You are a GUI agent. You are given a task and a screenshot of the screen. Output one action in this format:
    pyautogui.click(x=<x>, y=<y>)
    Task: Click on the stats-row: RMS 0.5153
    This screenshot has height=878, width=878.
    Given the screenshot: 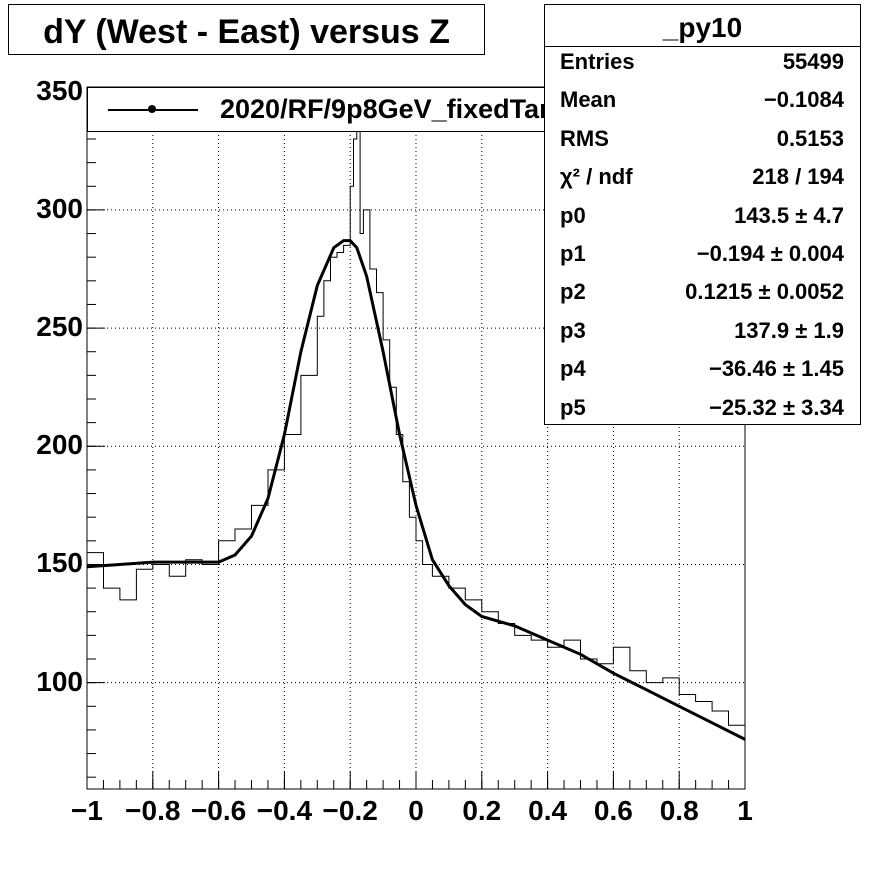 What is the action you would take?
    pyautogui.click(x=702, y=144)
    